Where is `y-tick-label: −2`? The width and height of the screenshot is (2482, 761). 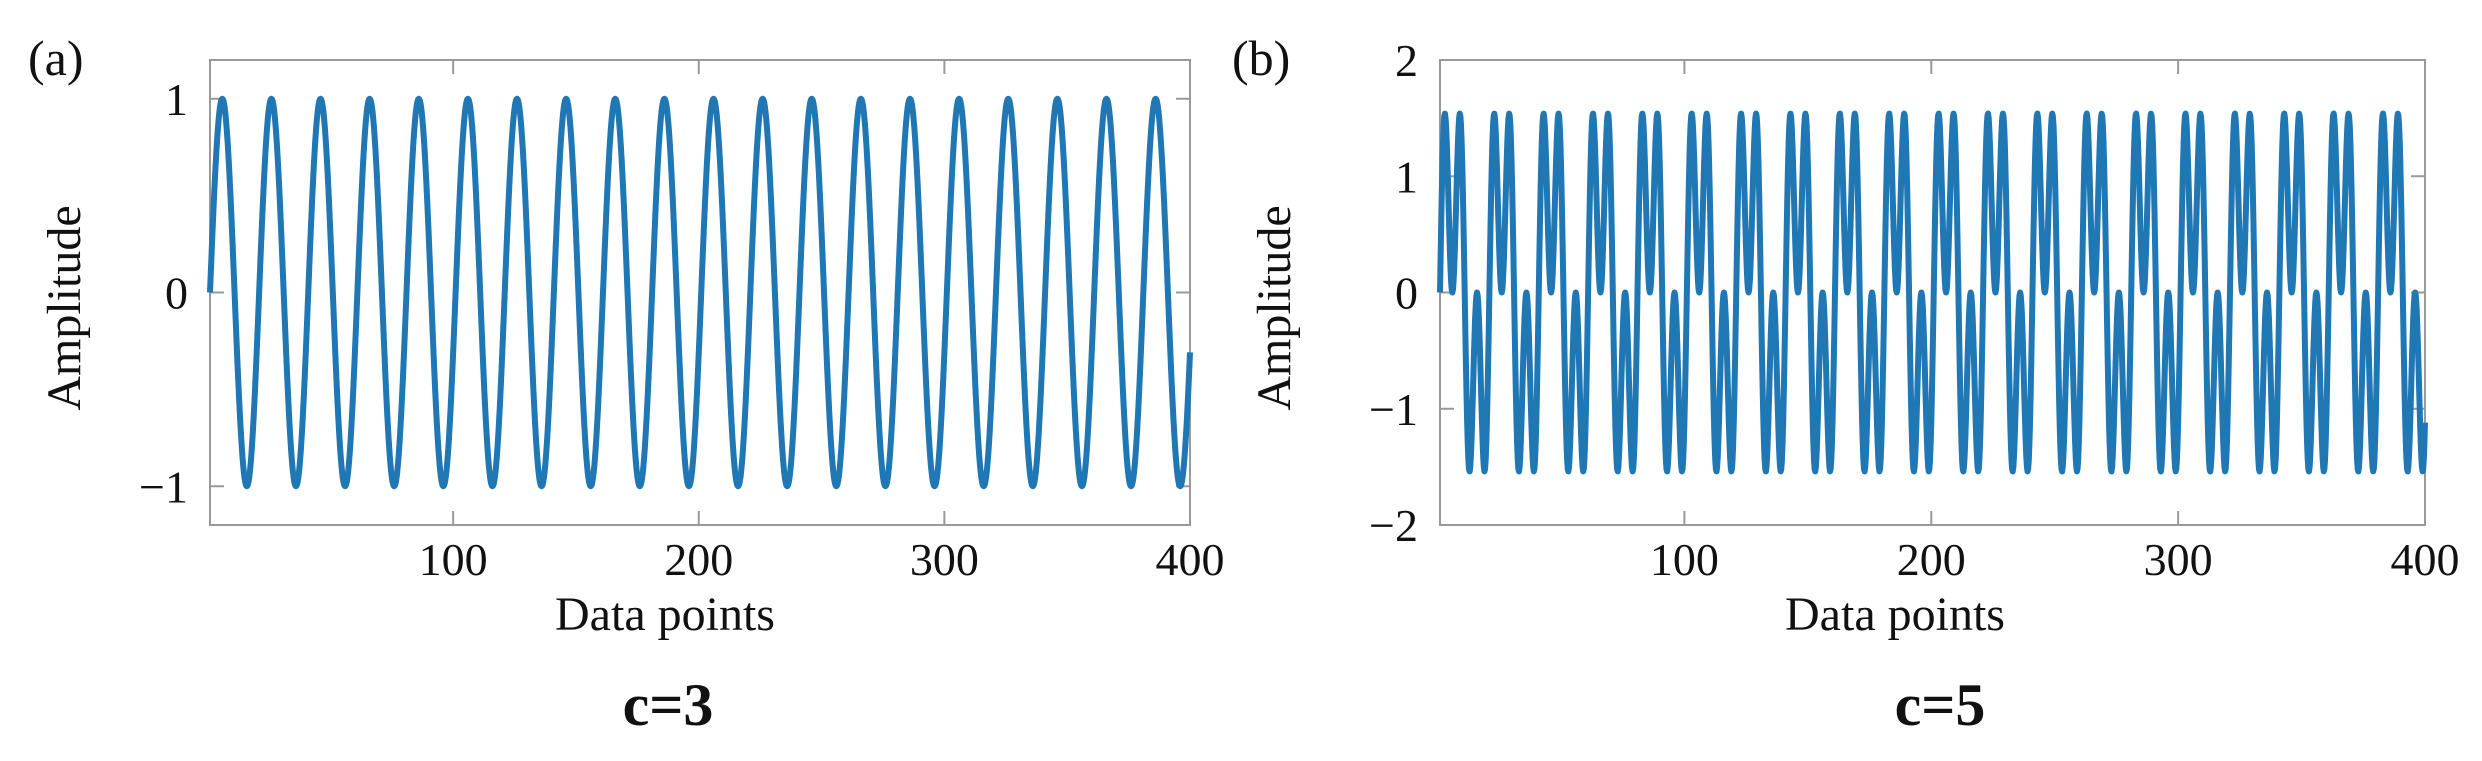
y-tick-label: −2 is located at coordinates (1393, 525).